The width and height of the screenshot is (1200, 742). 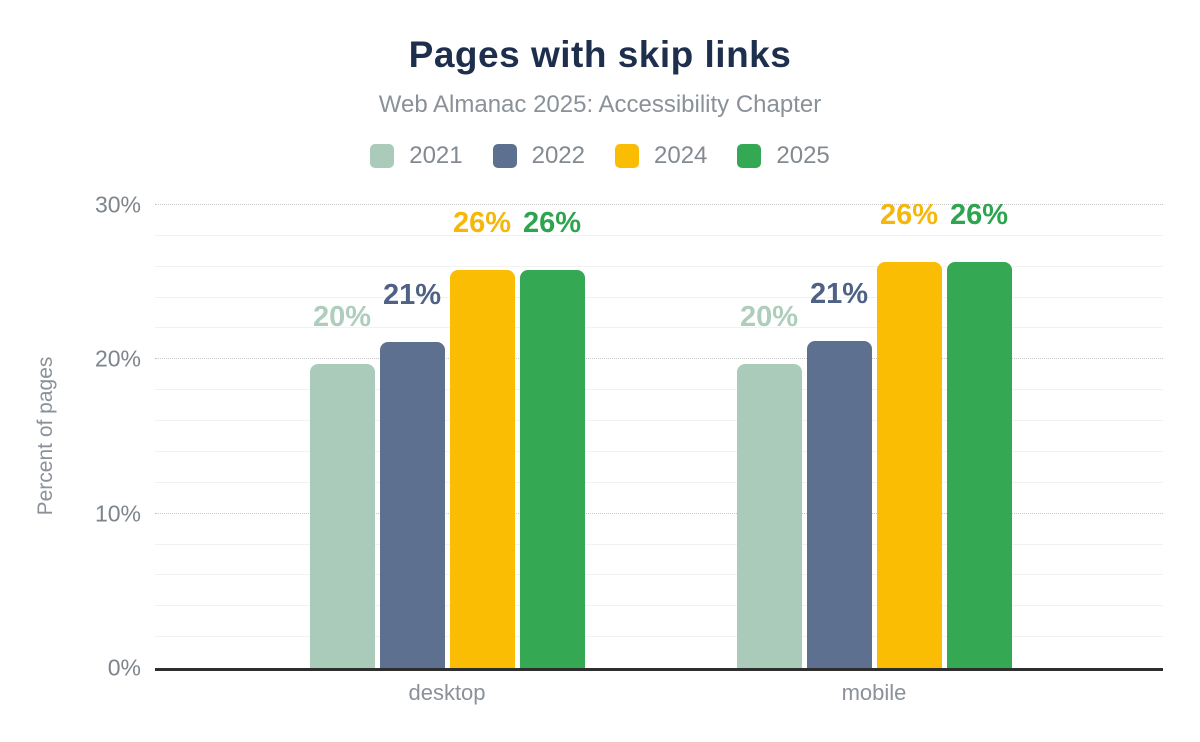 I want to click on x-category-label-mobile: mobile, so click(x=874, y=692).